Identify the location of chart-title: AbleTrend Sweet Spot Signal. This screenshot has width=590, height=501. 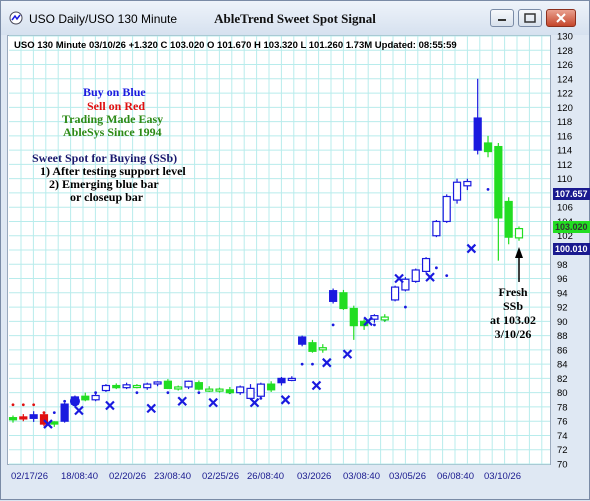
(295, 18).